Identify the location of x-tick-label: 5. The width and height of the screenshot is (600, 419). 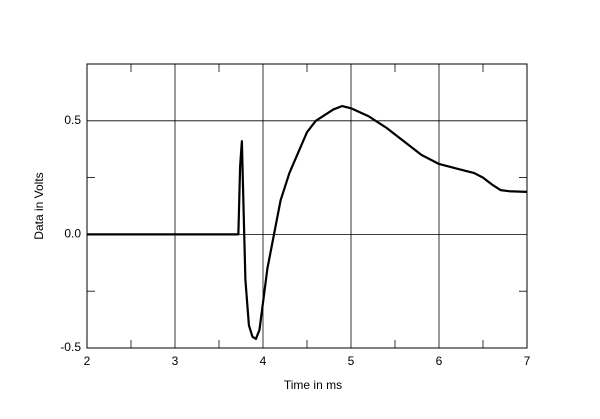
(351, 361).